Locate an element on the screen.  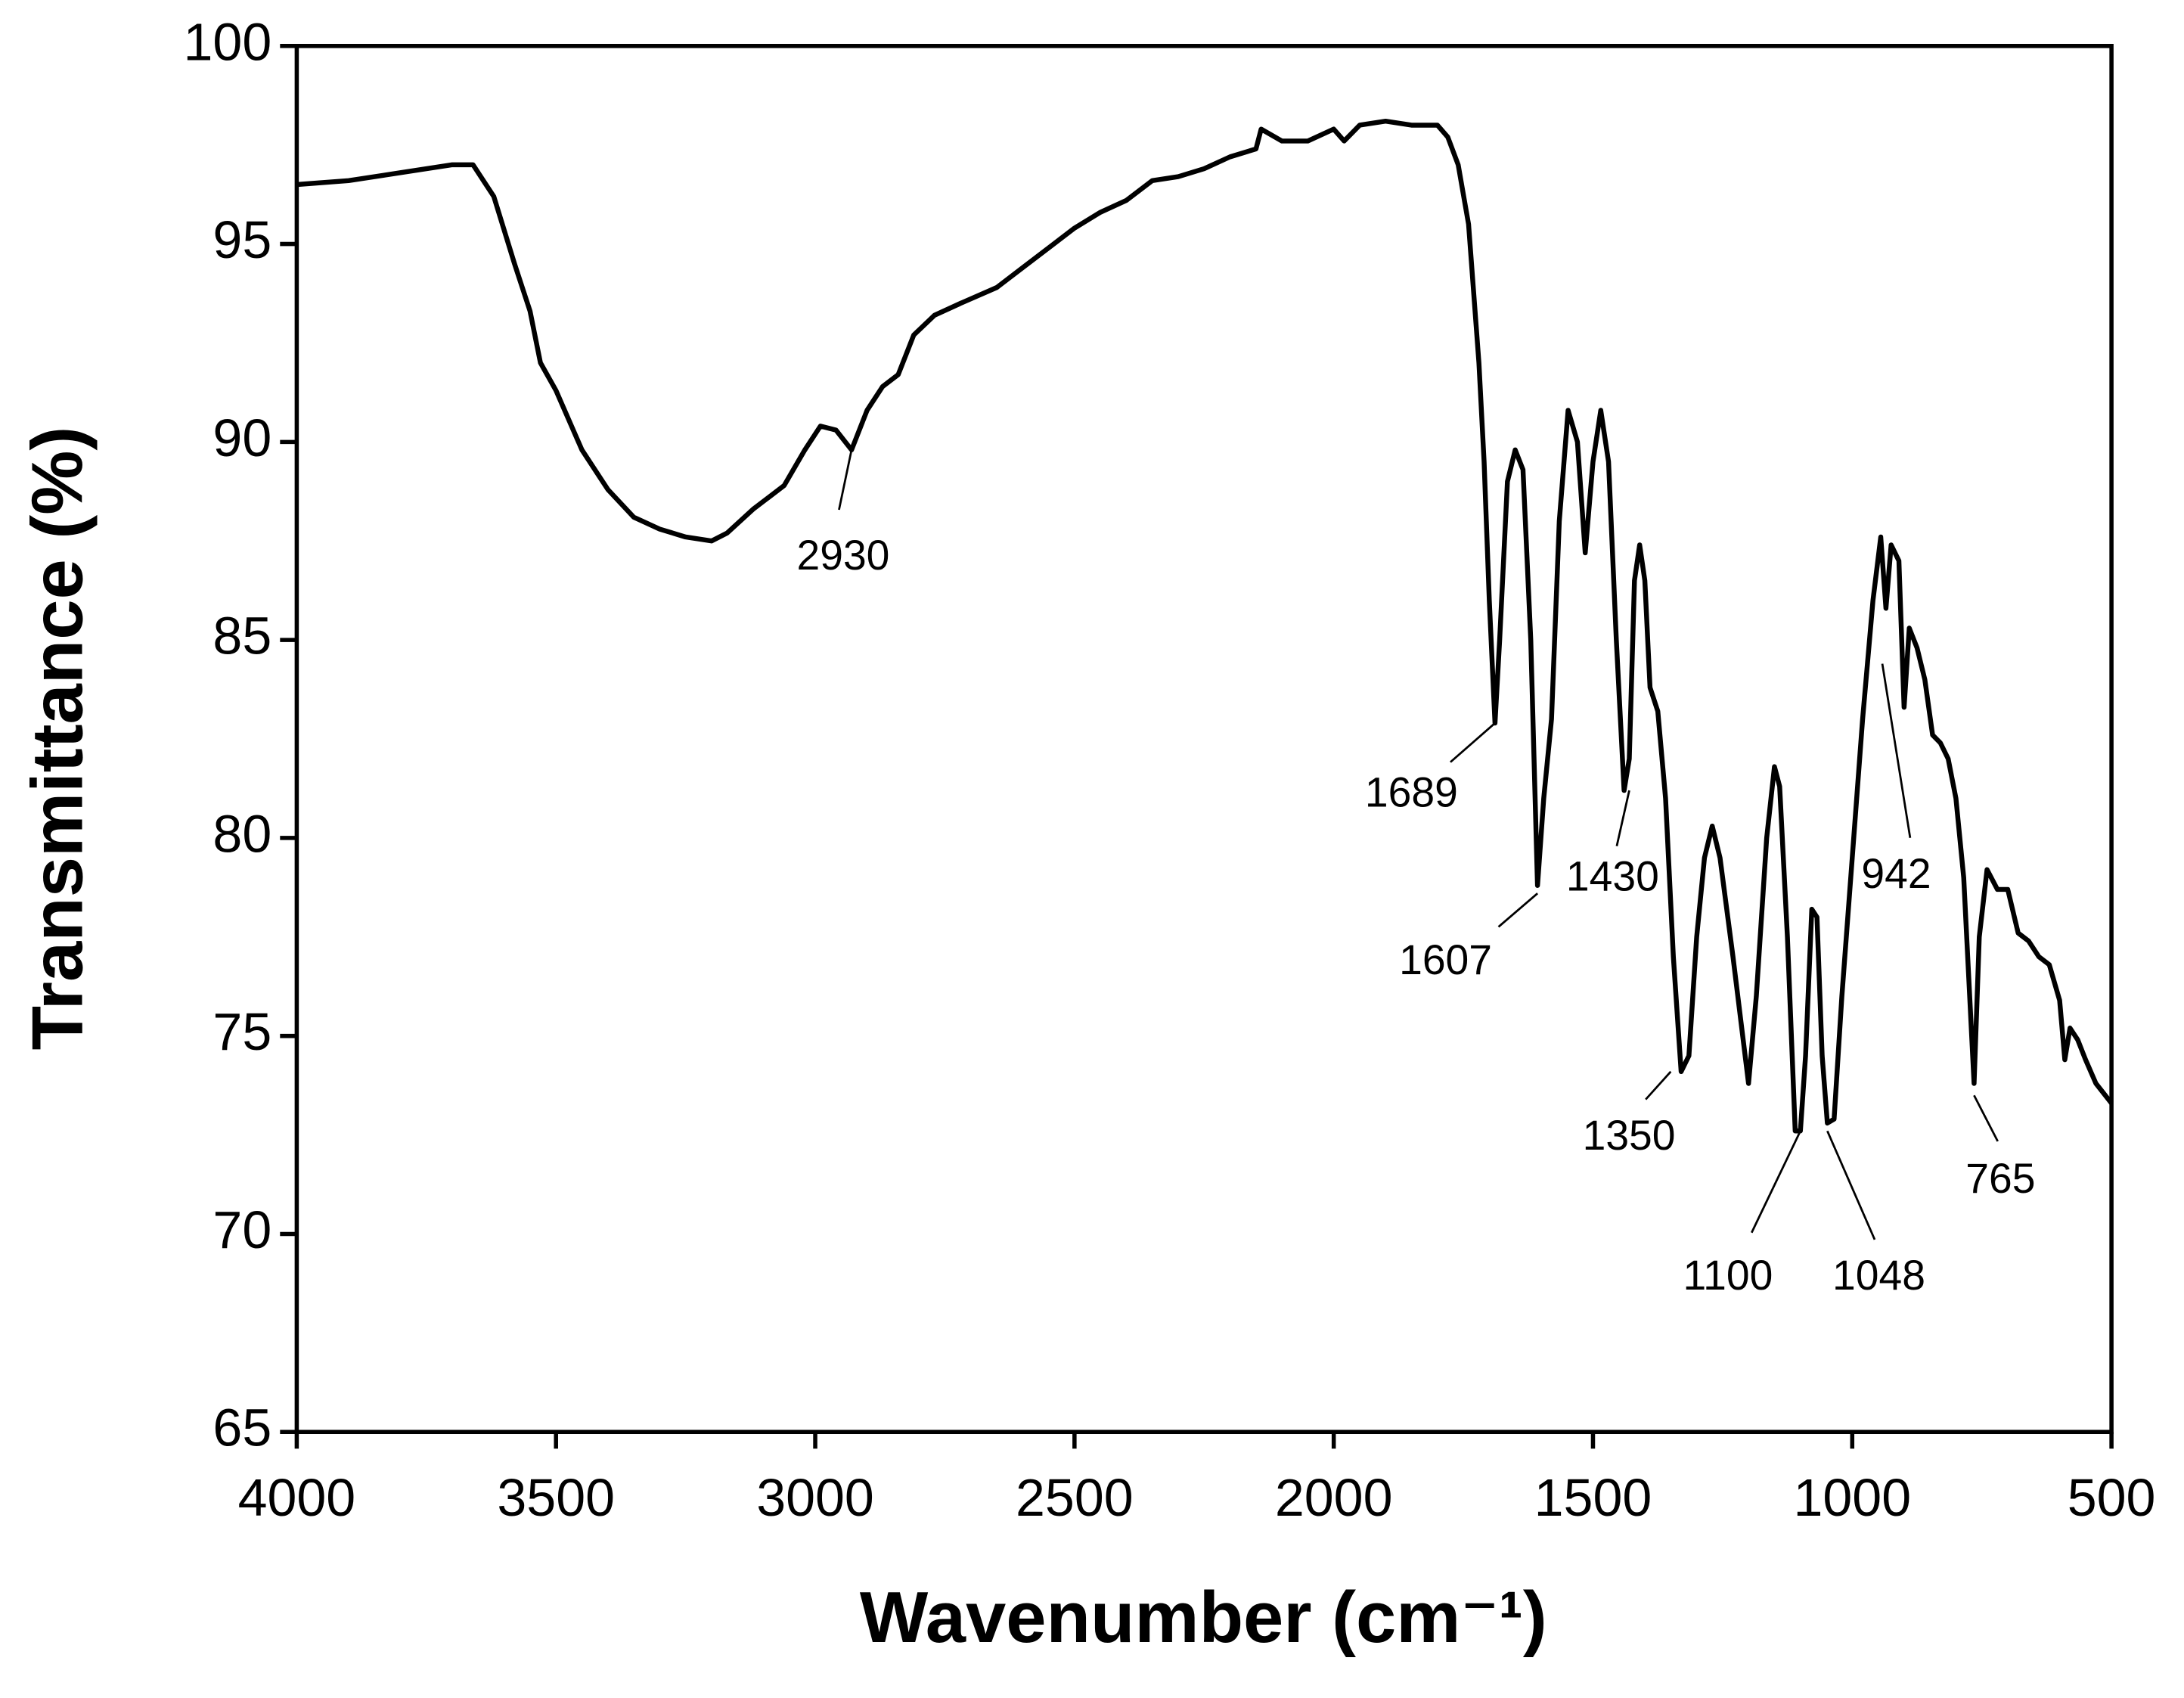
y-tick-label: 95 is located at coordinates (242, 240).